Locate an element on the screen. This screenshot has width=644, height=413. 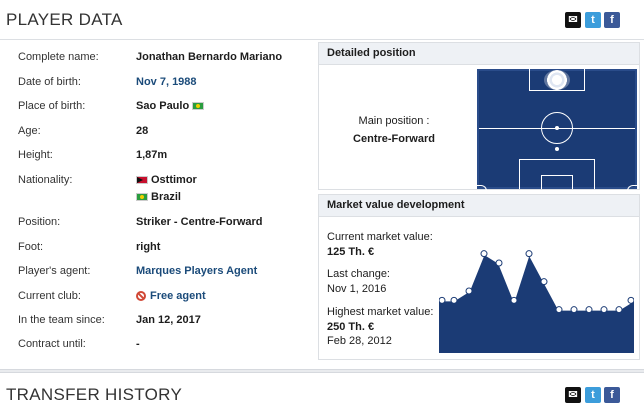
info-value: Sao Paulo is located at coordinates (171, 106).